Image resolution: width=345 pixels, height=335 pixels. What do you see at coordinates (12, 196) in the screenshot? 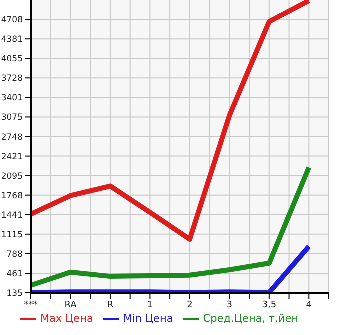
I see `y-tick-label: 1768` at bounding box center [12, 196].